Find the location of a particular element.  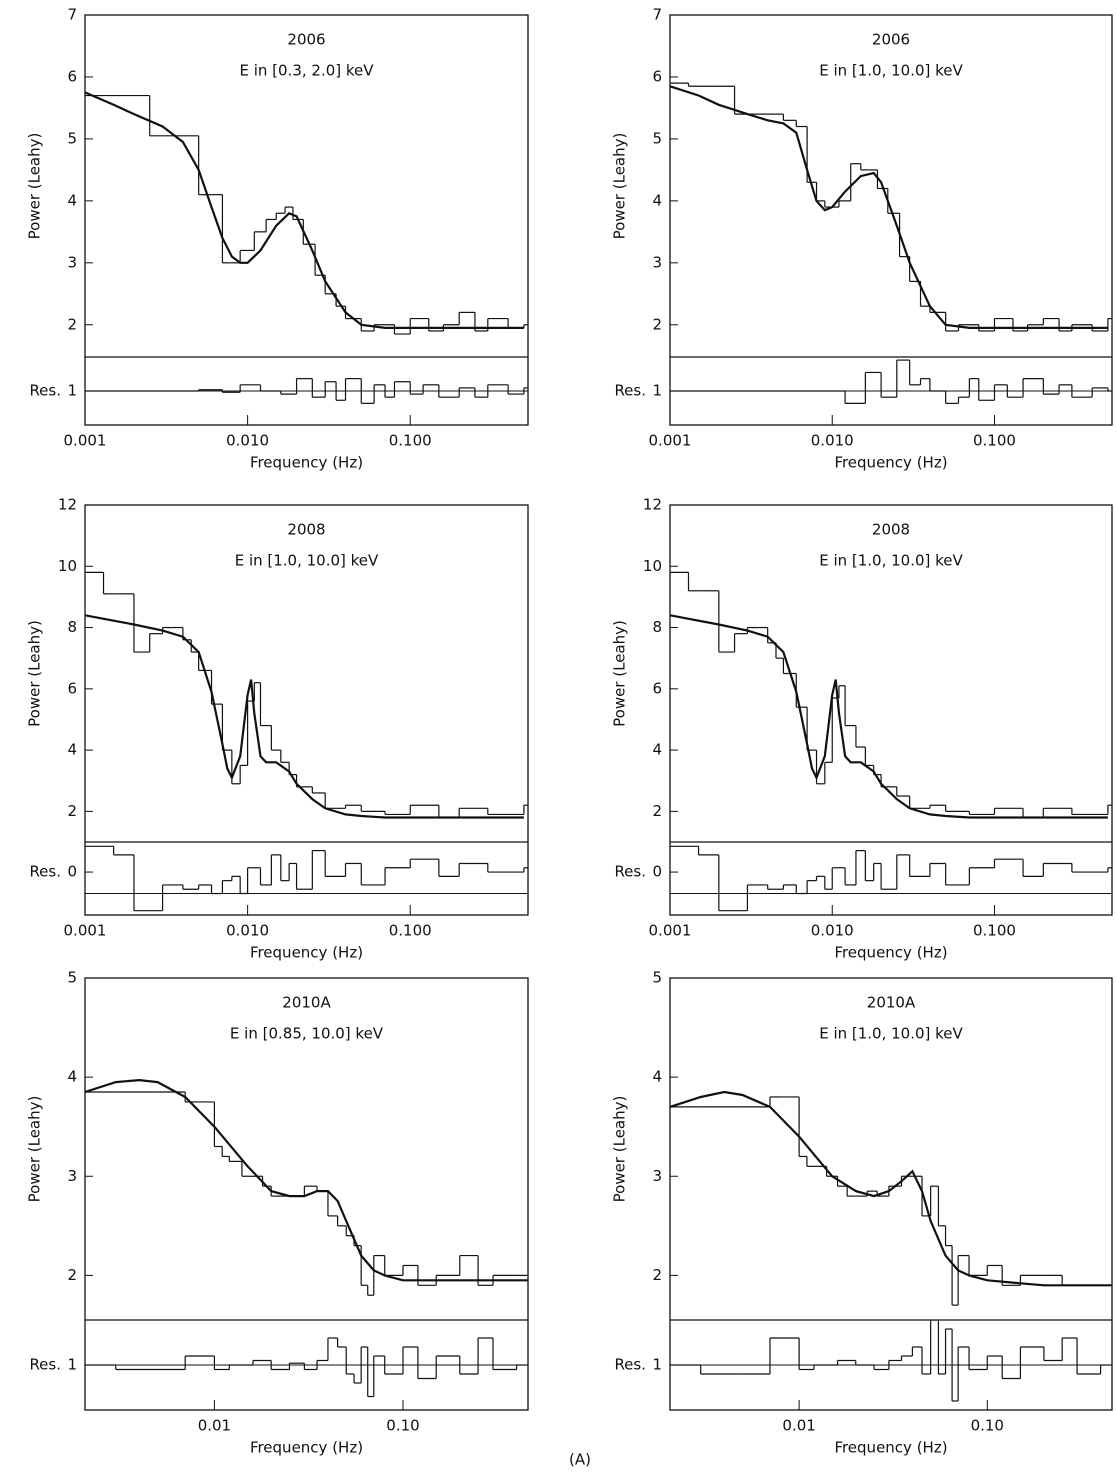

y-tick-label: 8 is located at coordinates (657, 627).